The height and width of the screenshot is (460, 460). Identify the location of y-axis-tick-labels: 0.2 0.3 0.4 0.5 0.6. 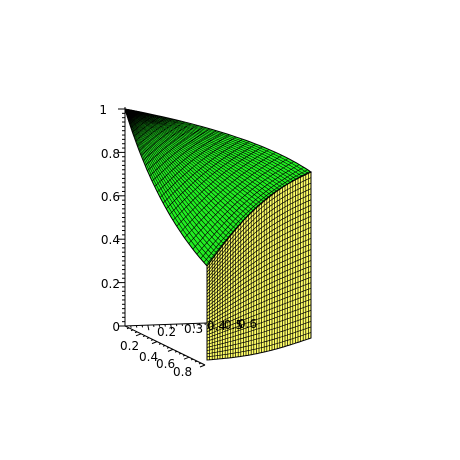
(207, 328).